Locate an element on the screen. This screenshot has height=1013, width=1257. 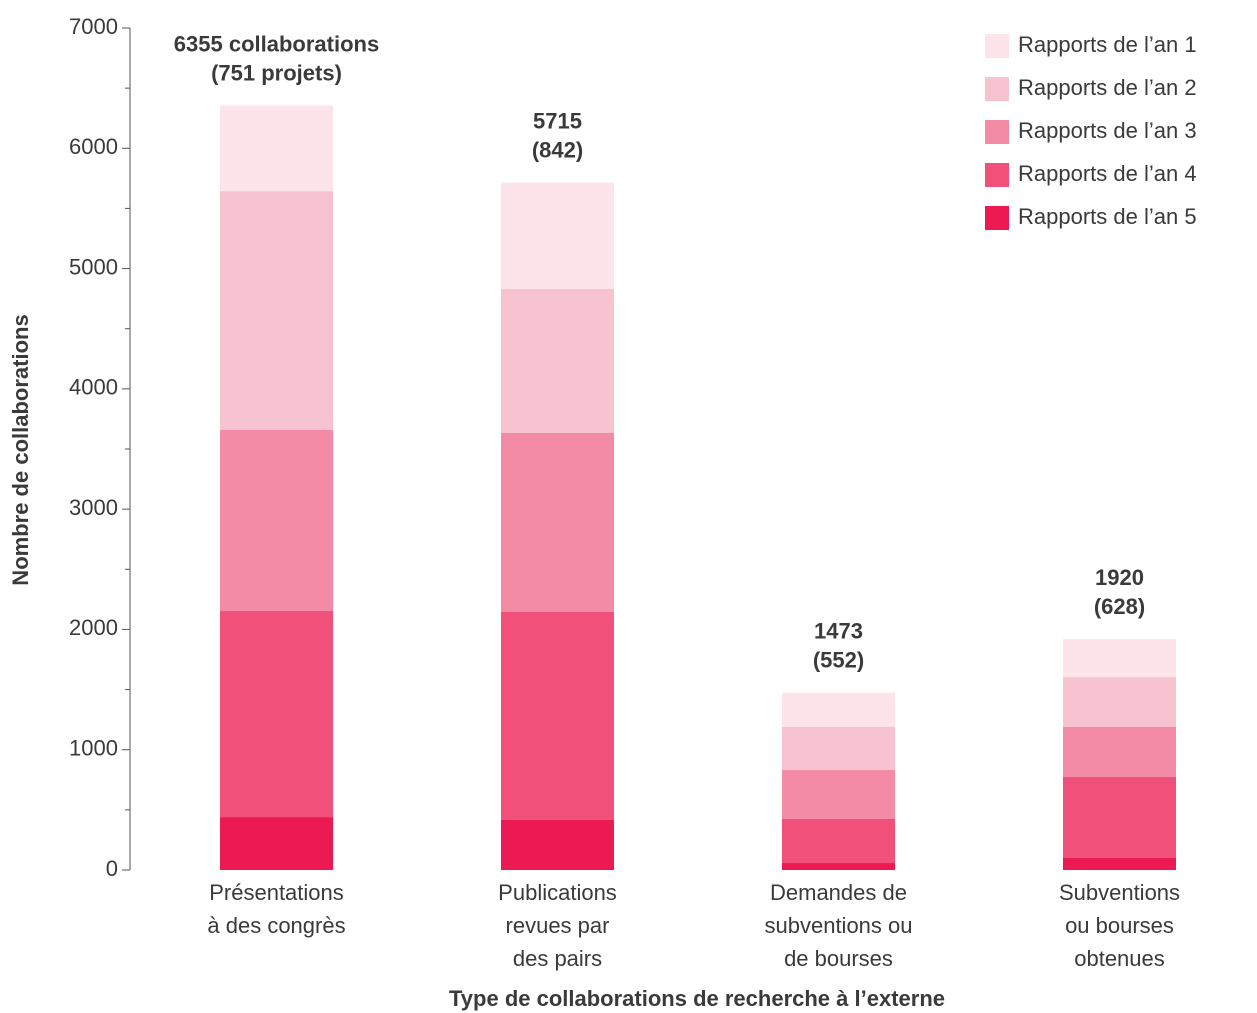
y-tick-label: 4000 is located at coordinates (93, 387).